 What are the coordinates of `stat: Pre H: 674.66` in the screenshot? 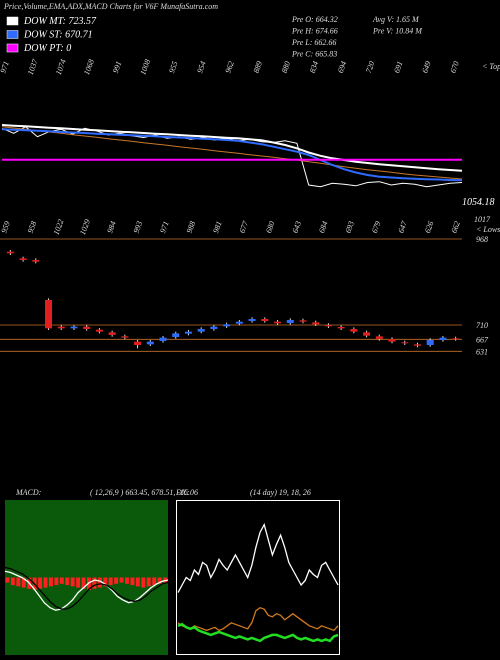 It's located at (314, 31).